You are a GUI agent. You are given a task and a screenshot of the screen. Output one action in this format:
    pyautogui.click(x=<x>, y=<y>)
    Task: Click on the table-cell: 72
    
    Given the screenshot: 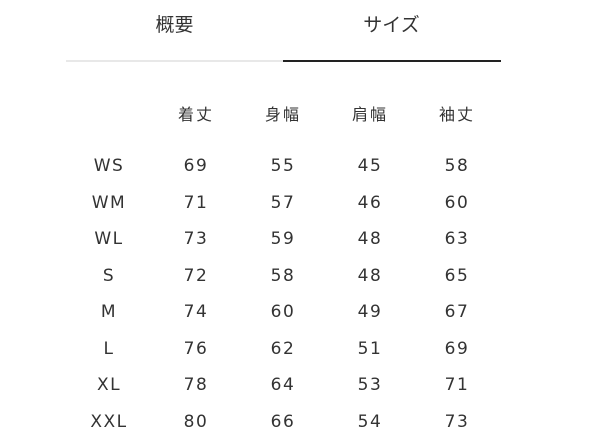 What is the action you would take?
    pyautogui.click(x=196, y=276)
    